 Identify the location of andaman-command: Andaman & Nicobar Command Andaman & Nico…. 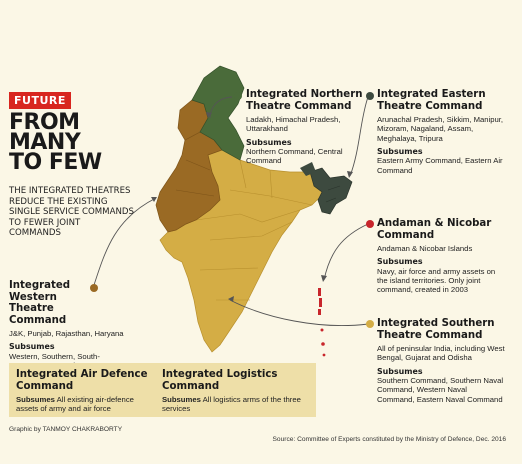
(441, 256).